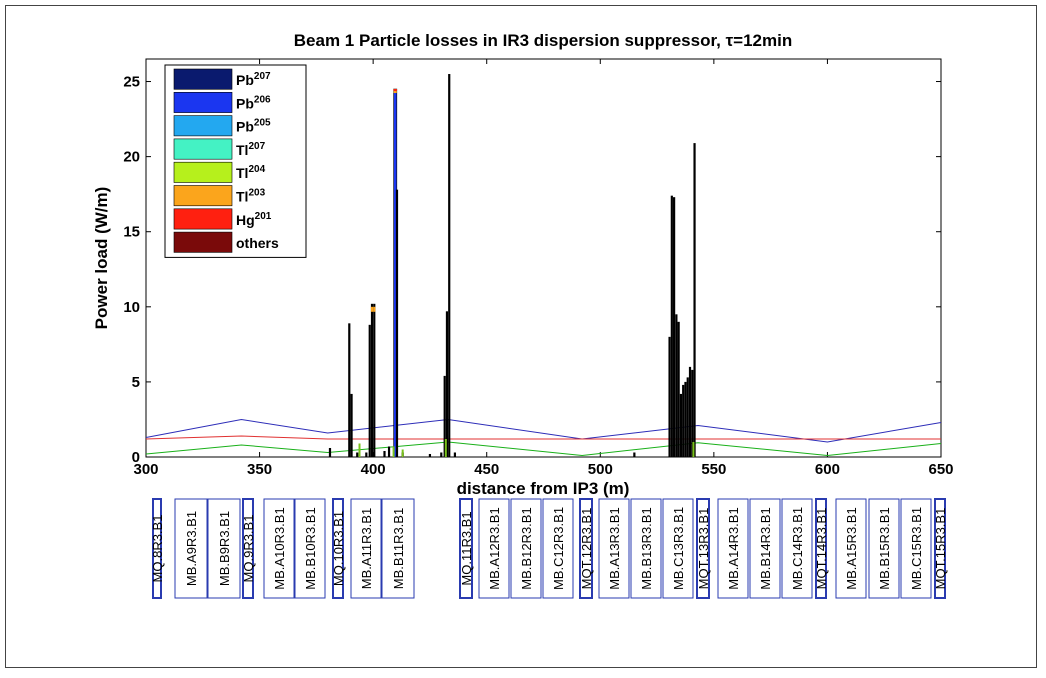 The height and width of the screenshot is (678, 1046). I want to click on x-tick-label: 450, so click(486, 469).